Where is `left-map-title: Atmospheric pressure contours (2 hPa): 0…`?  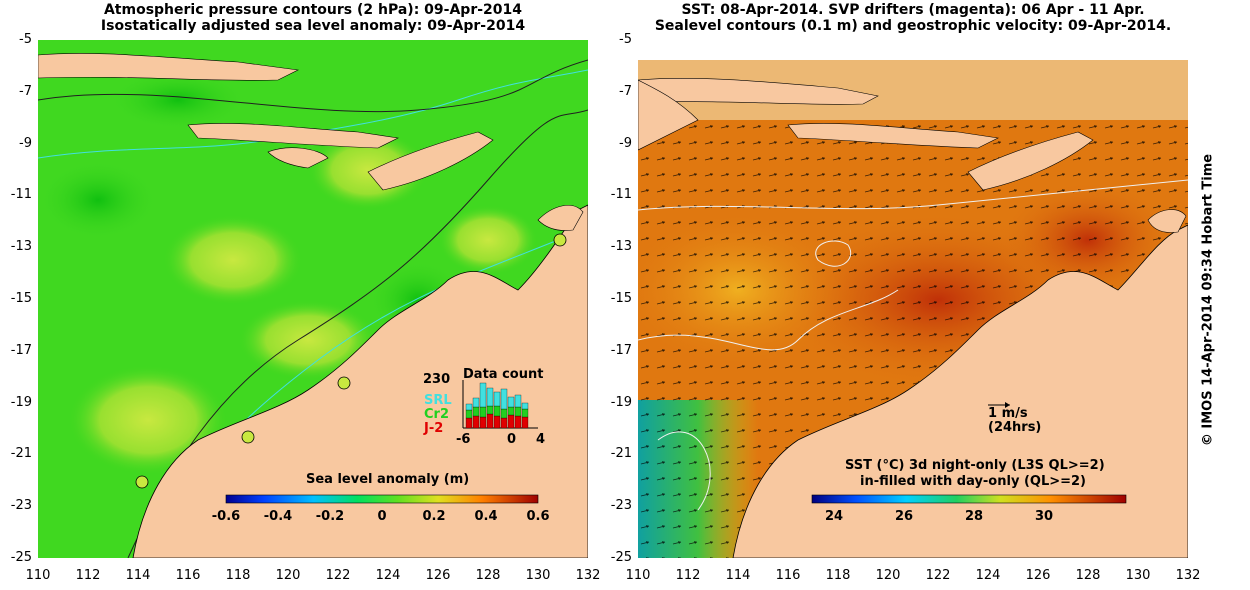 left-map-title: Atmospheric pressure contours (2 hPa): 0… is located at coordinates (313, 10).